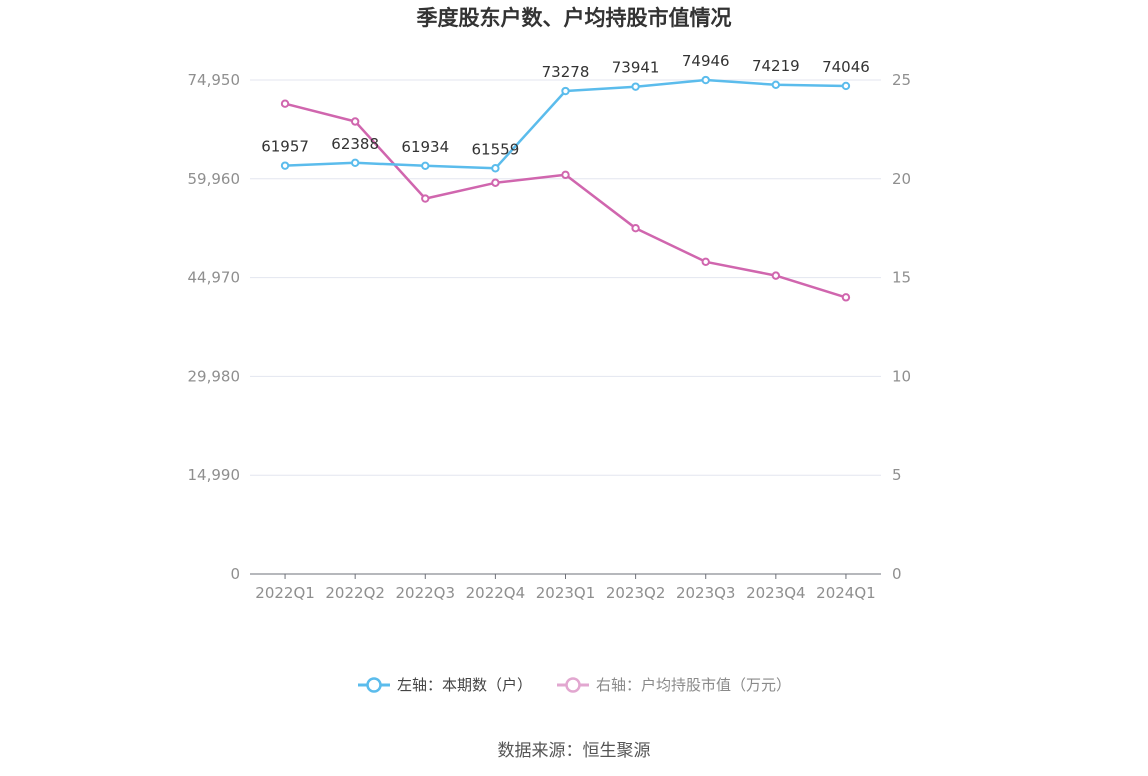 The width and height of the screenshot is (1148, 776). Describe the element at coordinates (214, 179) in the screenshot. I see `y-left-tick-label: 59,960` at that location.